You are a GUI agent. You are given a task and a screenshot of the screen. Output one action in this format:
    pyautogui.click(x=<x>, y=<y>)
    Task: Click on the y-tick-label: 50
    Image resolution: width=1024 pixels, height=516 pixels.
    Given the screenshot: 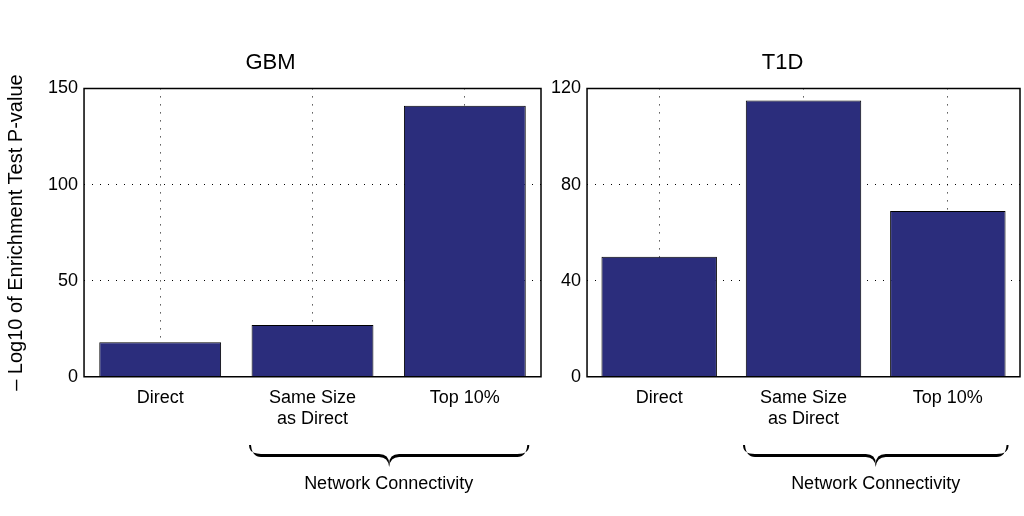 What is the action you would take?
    pyautogui.click(x=68, y=279)
    